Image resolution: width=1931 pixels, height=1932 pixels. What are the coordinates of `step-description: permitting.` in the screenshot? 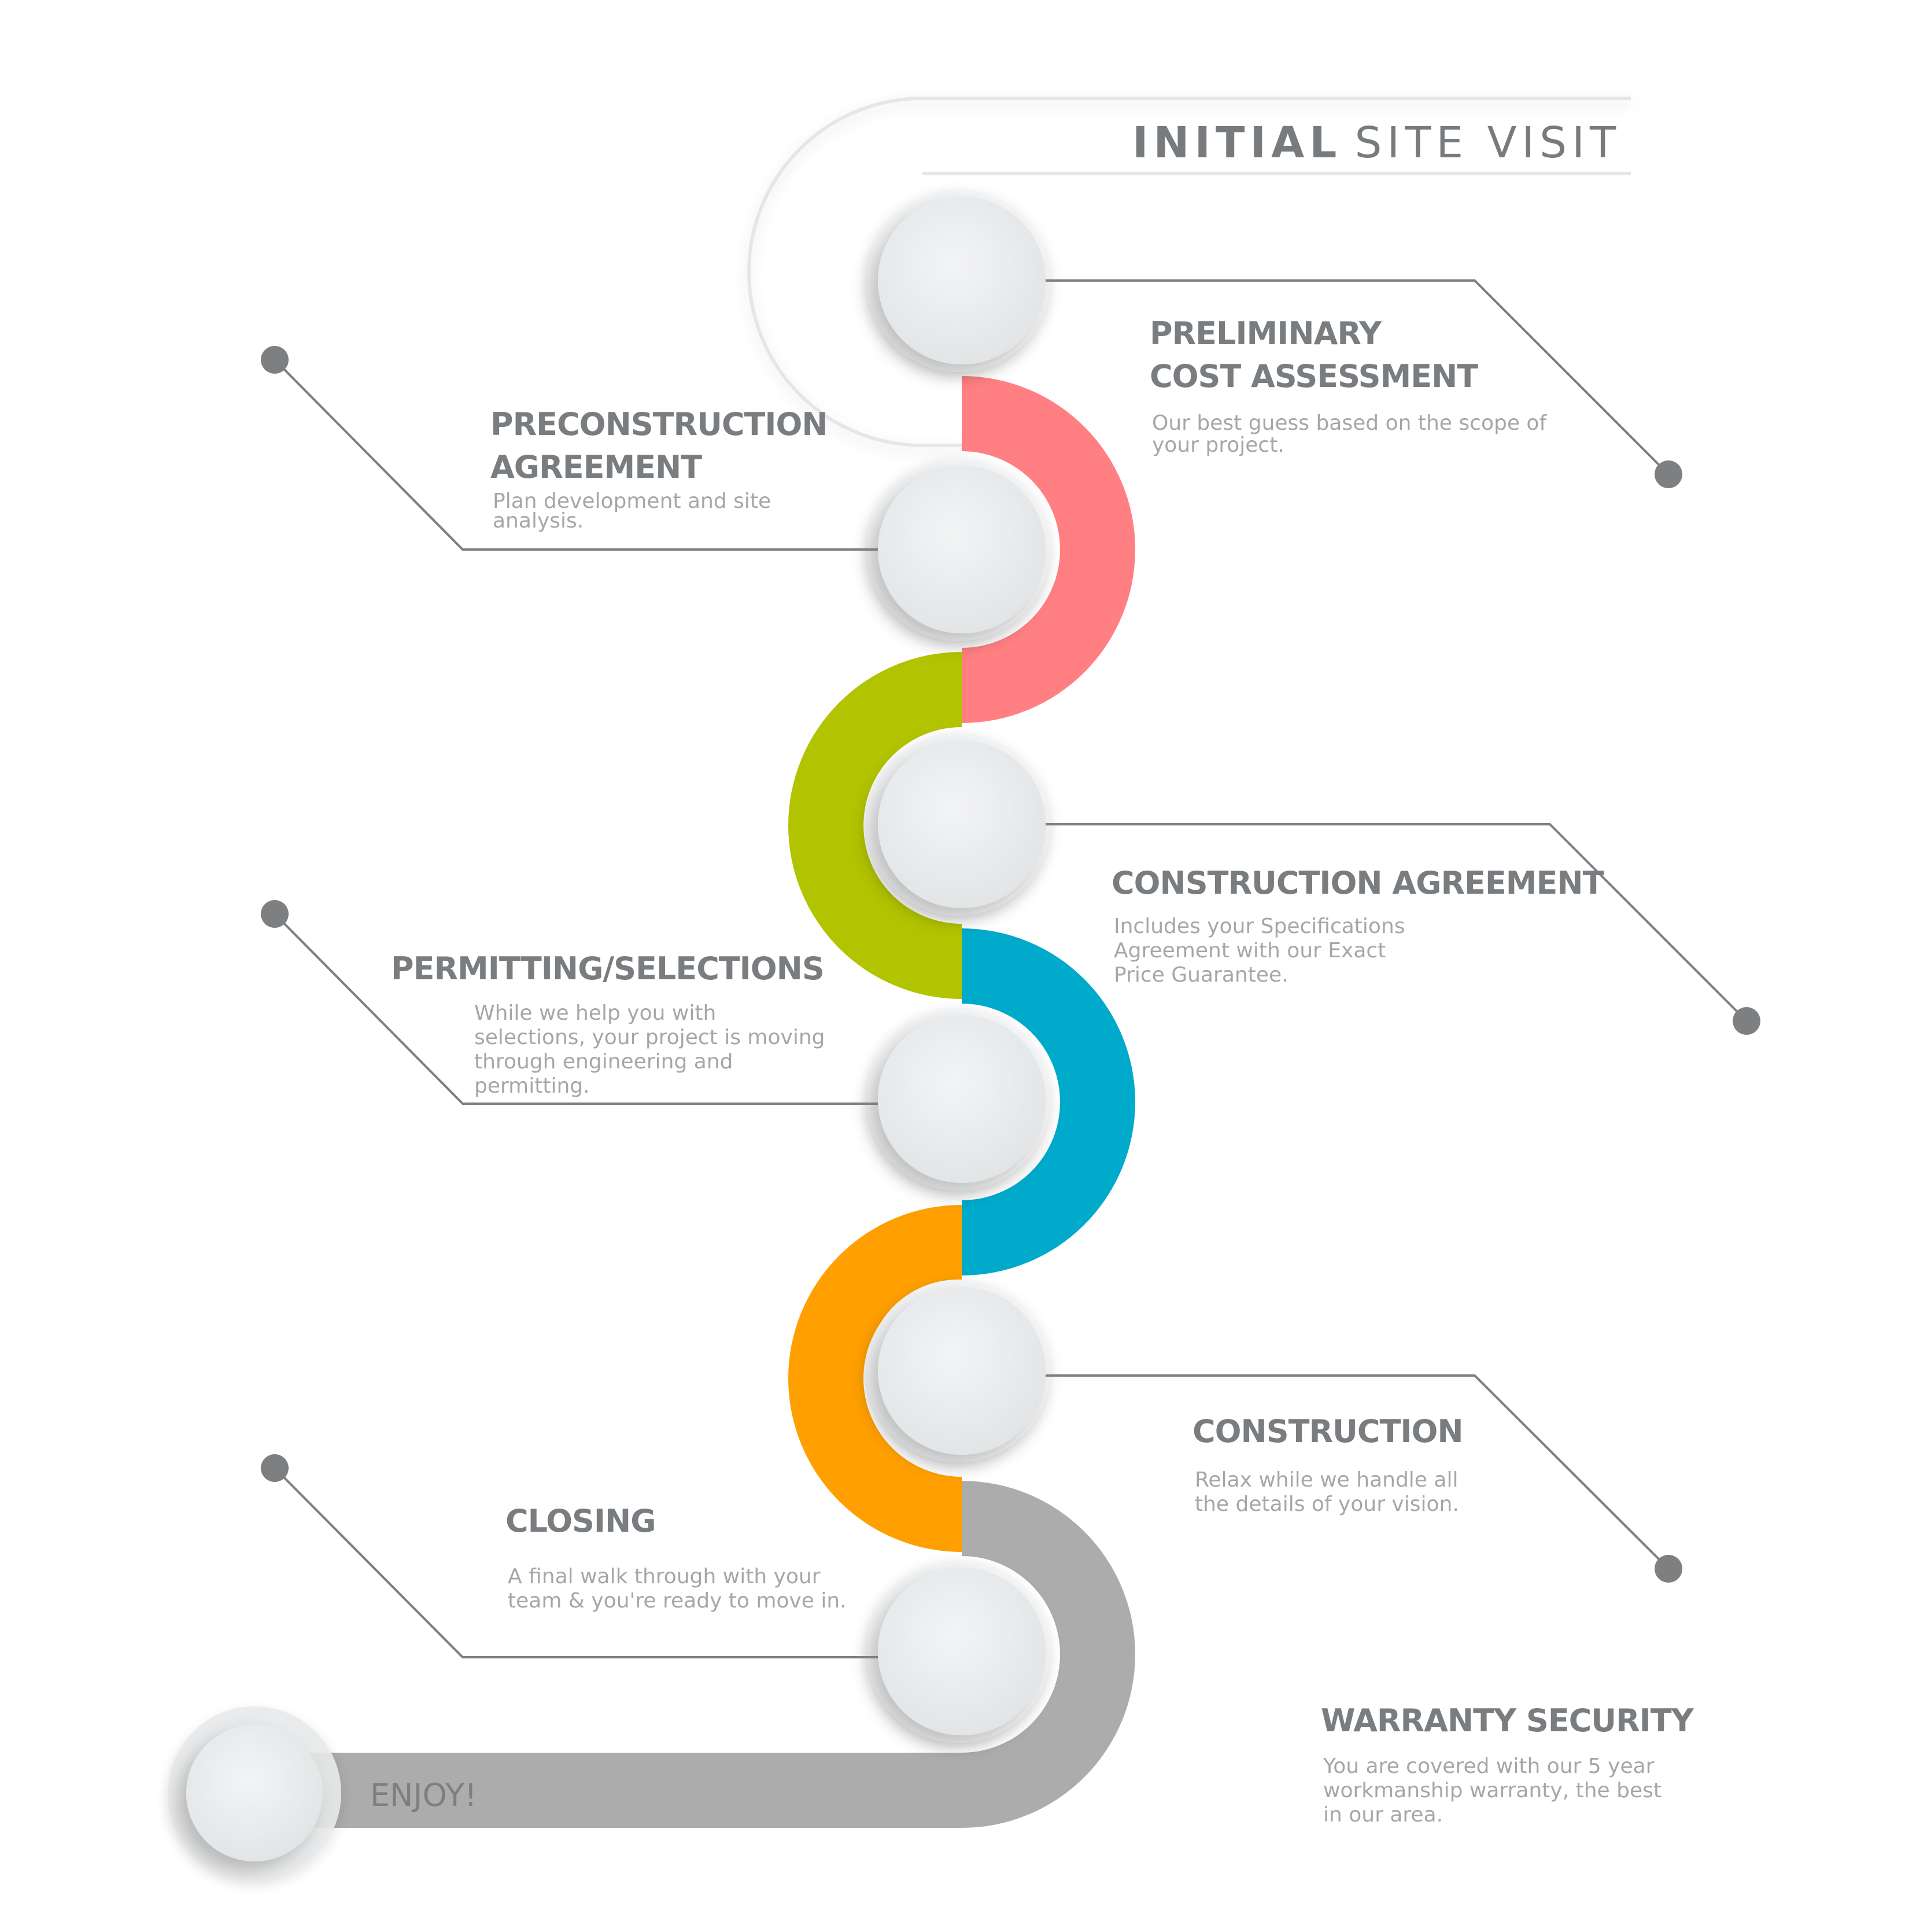 It's located at (532, 1086).